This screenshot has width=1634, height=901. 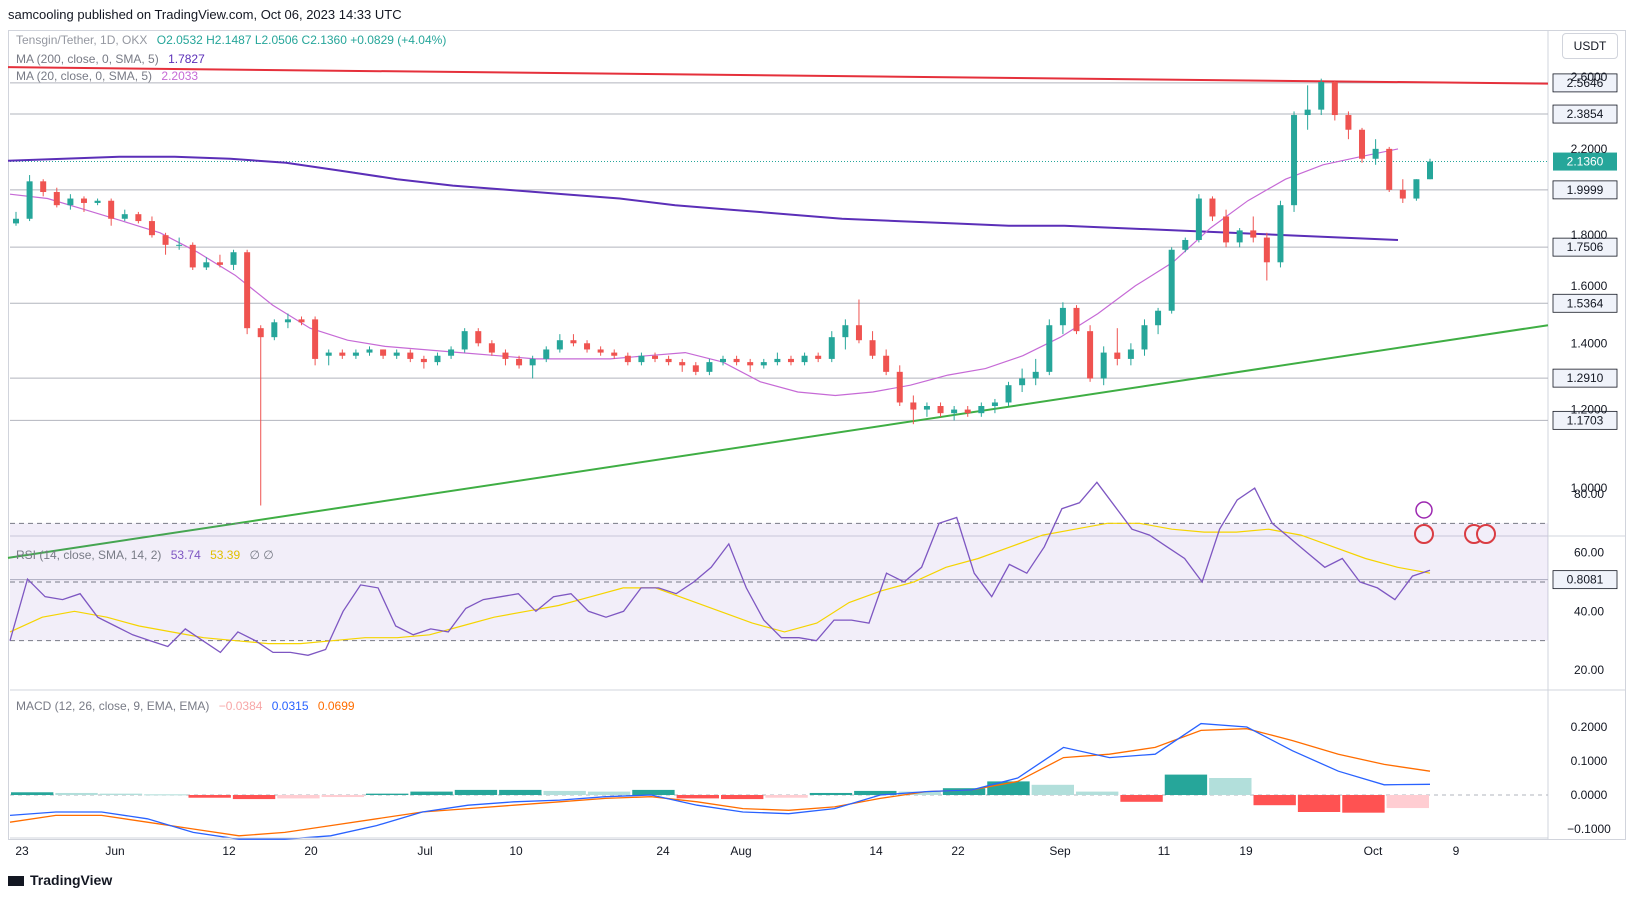 What do you see at coordinates (1589, 553) in the screenshot?
I see `rsi-tick-label: 60.00` at bounding box center [1589, 553].